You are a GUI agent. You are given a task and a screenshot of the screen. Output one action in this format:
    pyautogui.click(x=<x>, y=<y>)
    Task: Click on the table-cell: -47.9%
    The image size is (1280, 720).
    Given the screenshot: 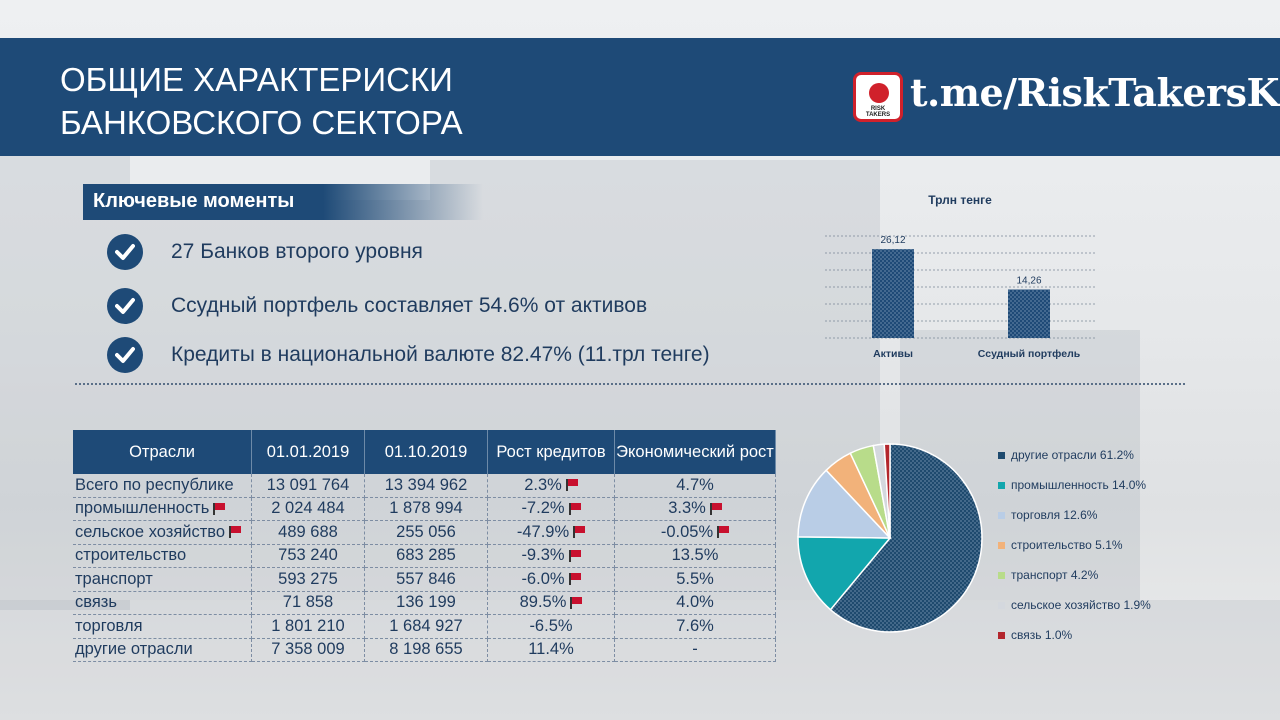 What is the action you would take?
    pyautogui.click(x=551, y=532)
    